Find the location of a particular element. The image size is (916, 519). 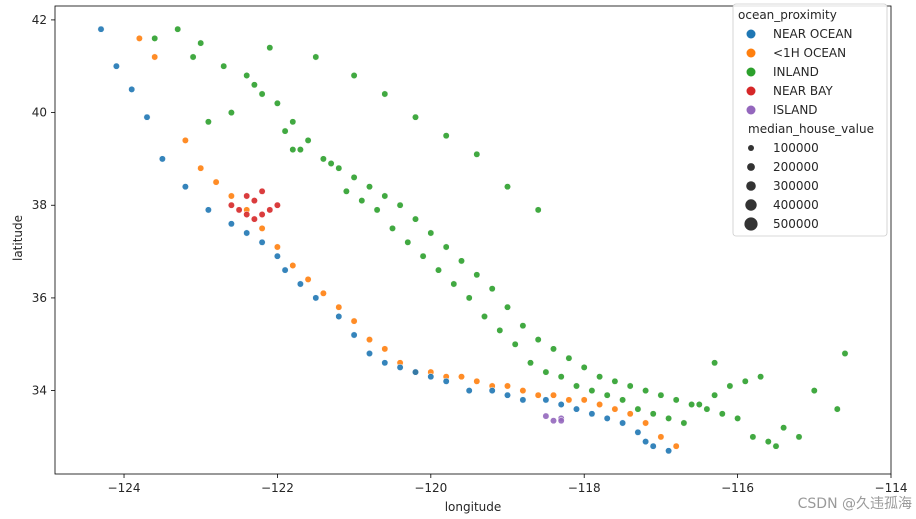

x-tick-label: −120 is located at coordinates (430, 488).